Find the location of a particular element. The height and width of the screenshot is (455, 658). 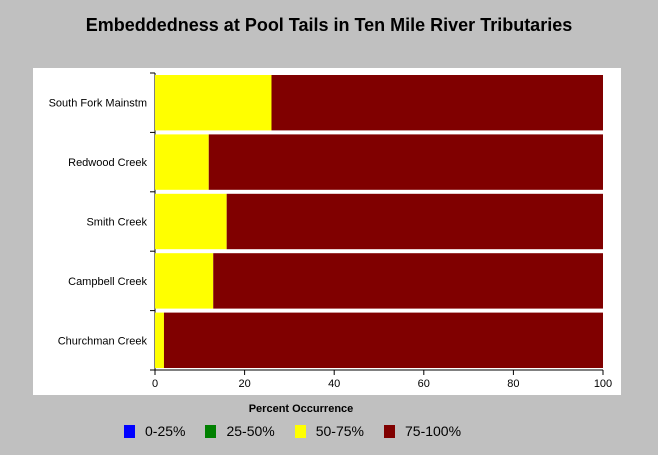

y-tick-label: Smith Creek is located at coordinates (116, 223).